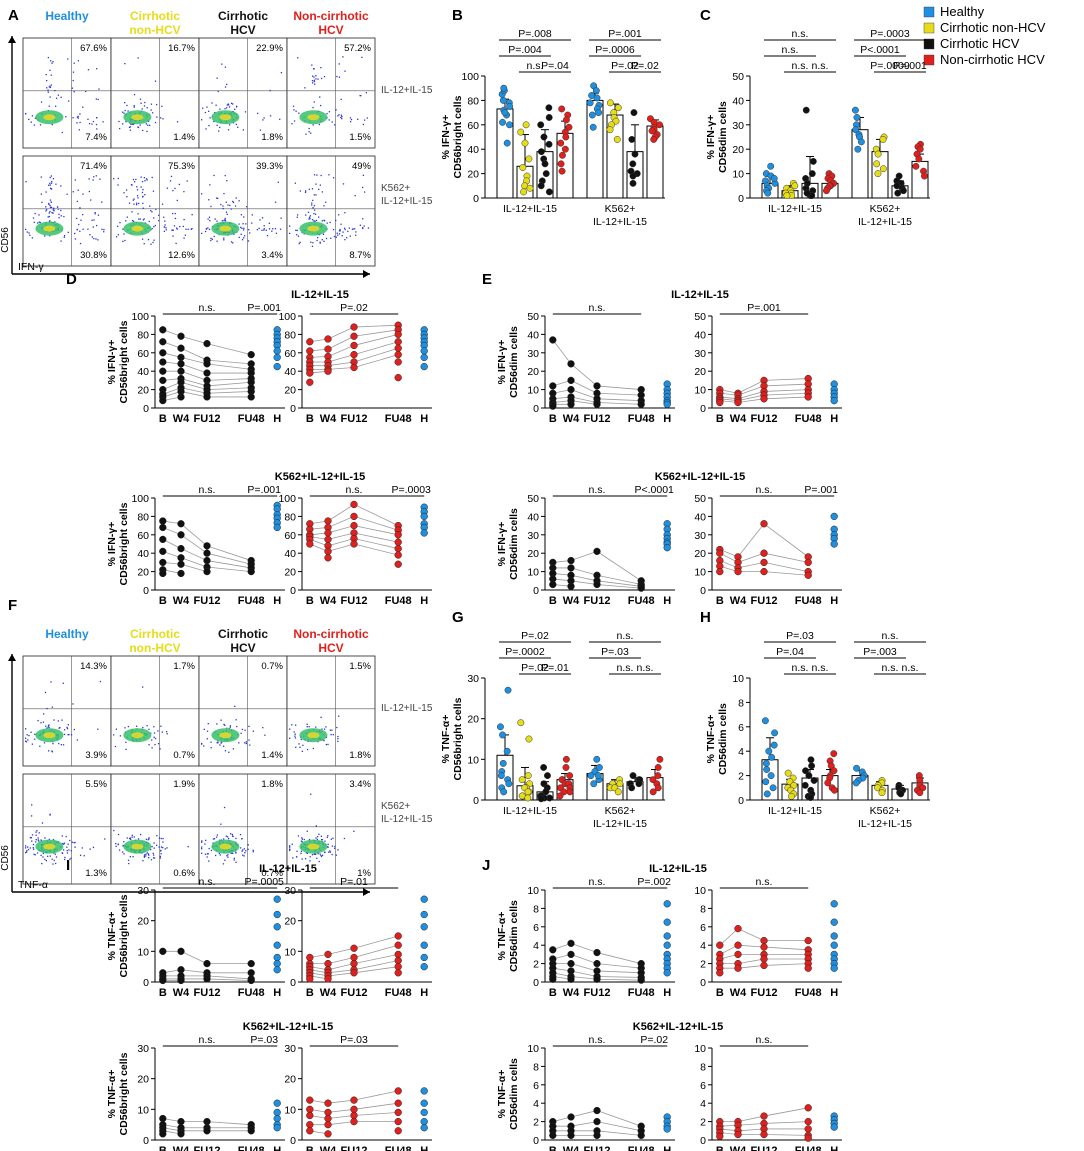  What do you see at coordinates (476, 199) in the screenshot?
I see `y-tick-label: 0` at bounding box center [476, 199].